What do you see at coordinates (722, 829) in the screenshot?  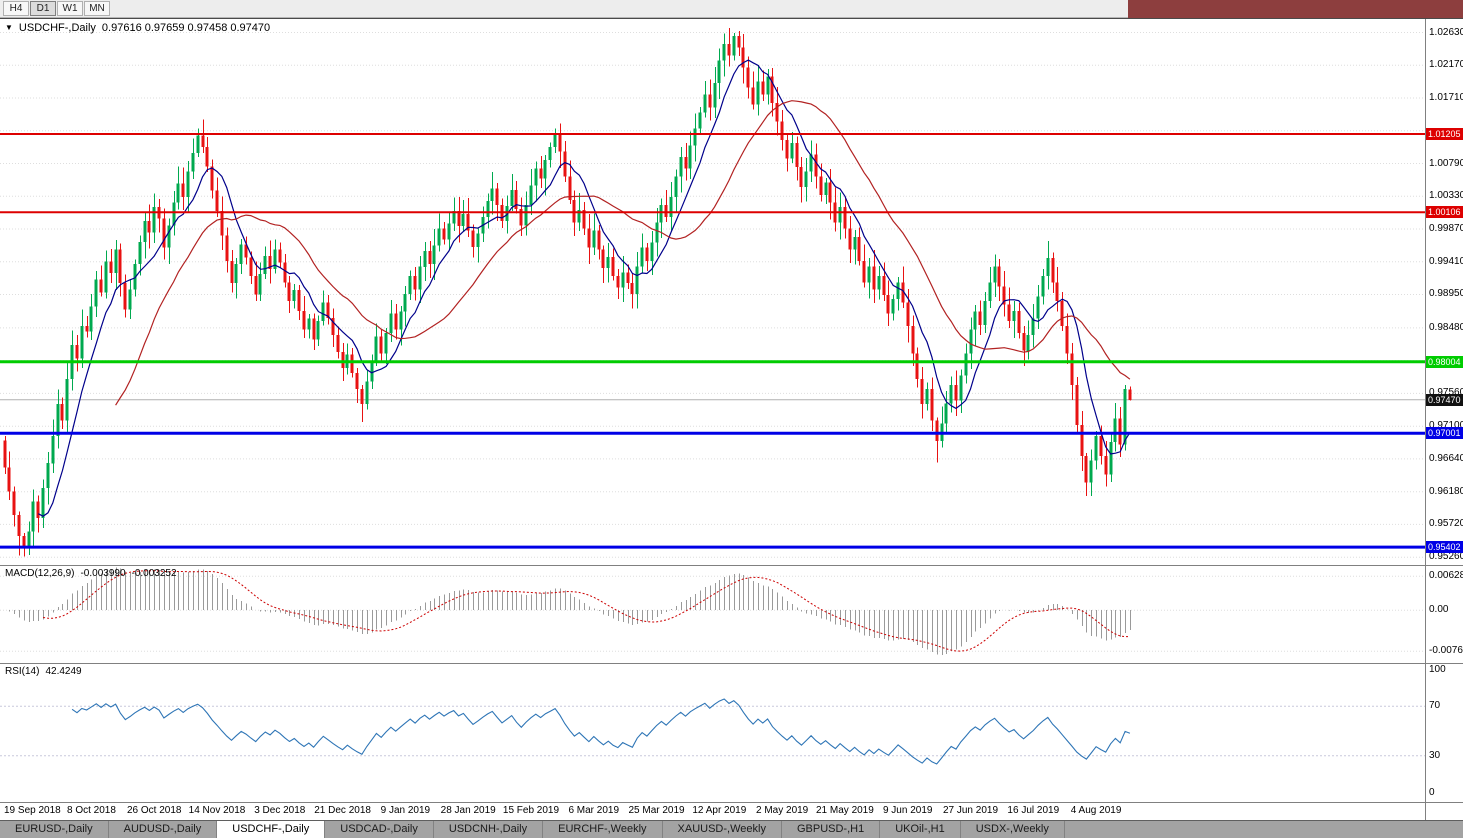 I see `chart-tab: XAUUSD-,Weekly` at bounding box center [722, 829].